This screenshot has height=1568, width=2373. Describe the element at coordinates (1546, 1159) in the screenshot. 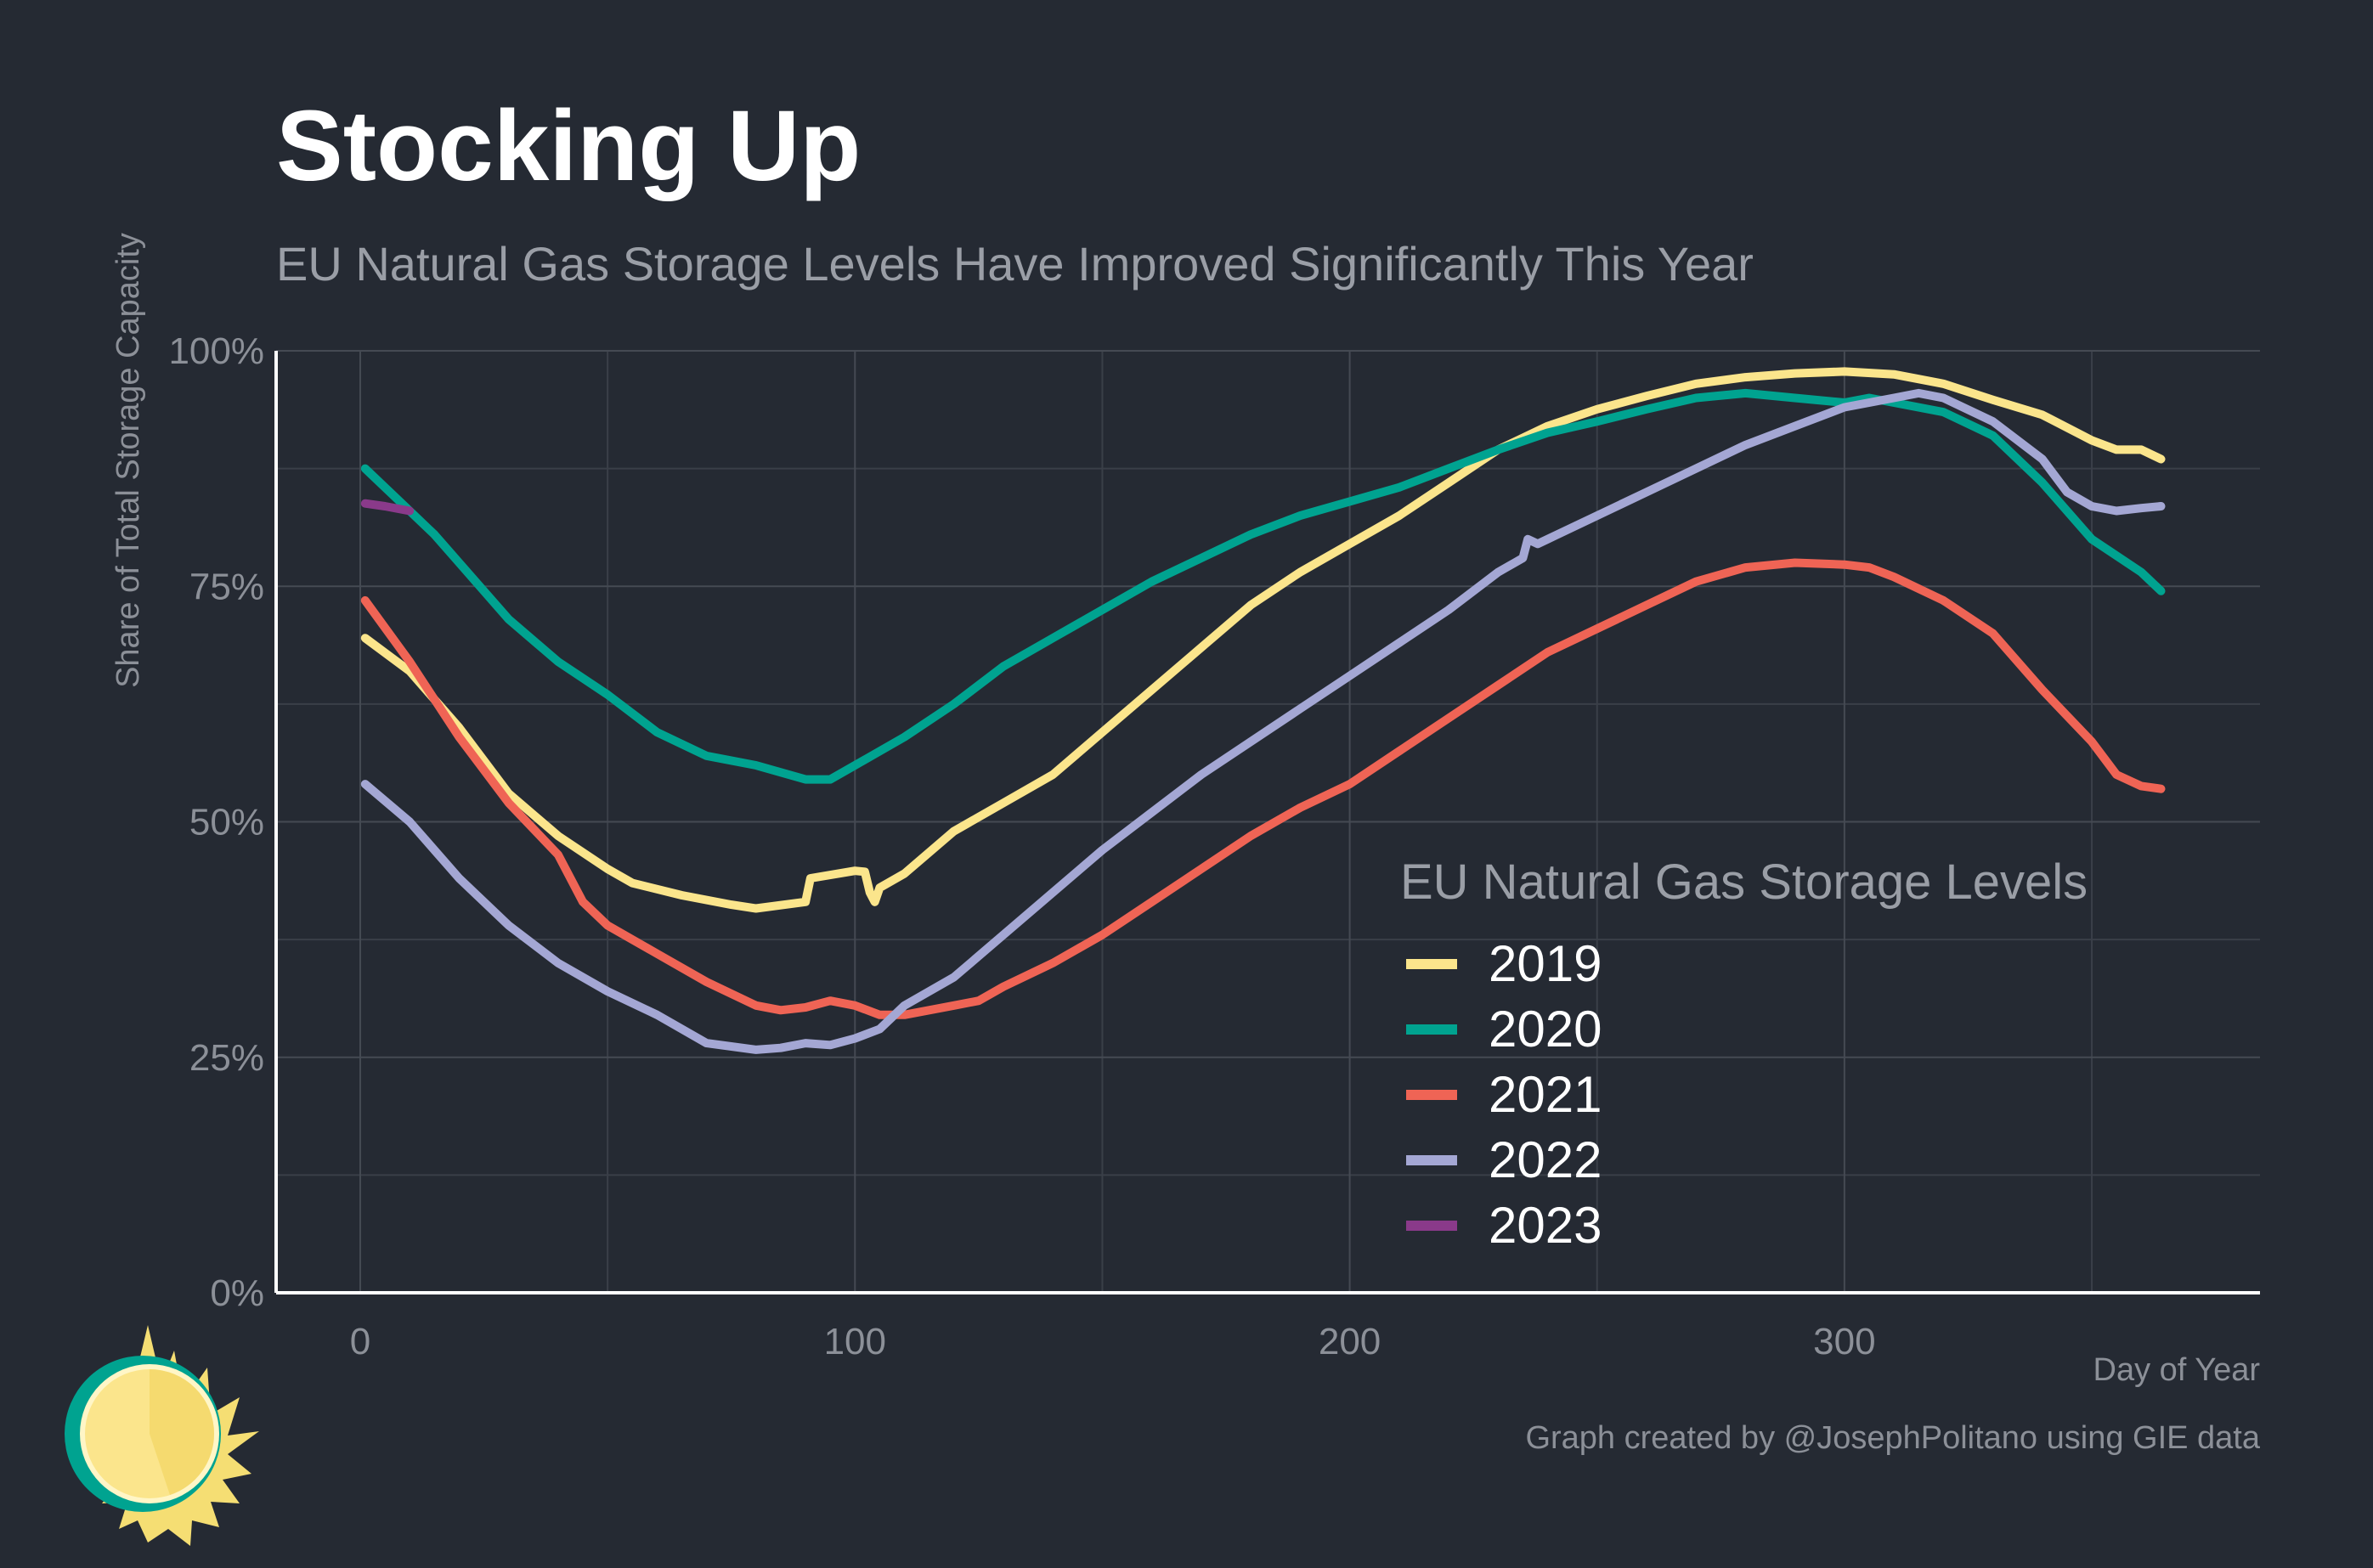

I see `legend-label: 2022` at that location.